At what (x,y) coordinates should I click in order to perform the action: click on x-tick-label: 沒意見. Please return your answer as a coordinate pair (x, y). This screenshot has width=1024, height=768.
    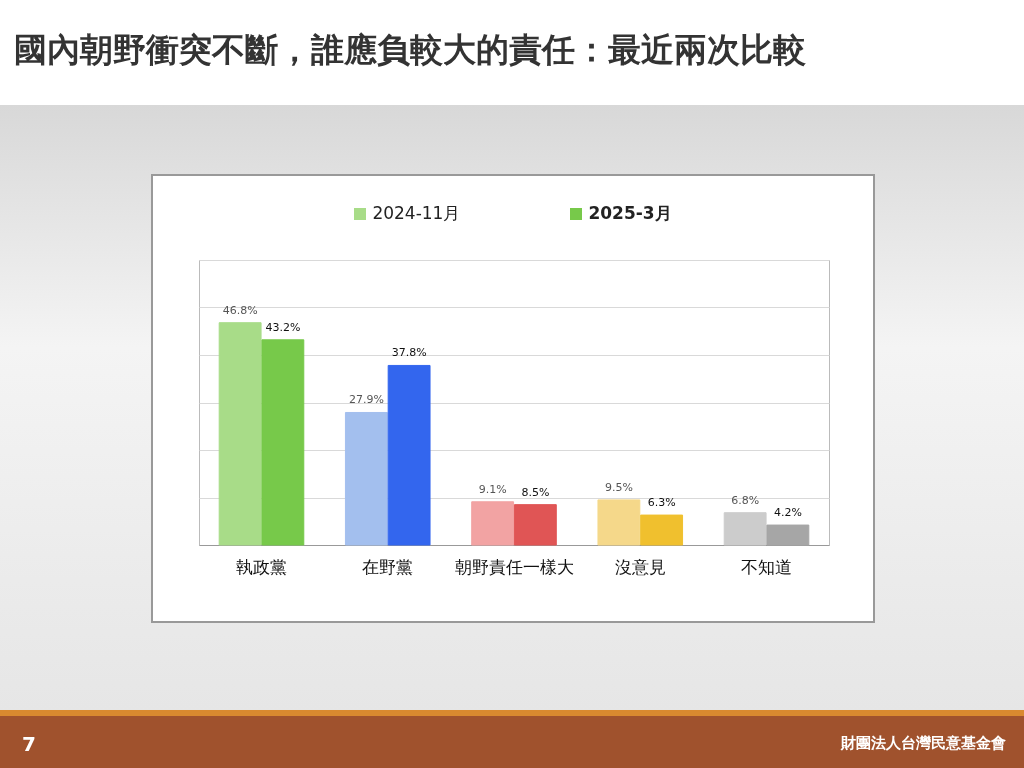
    Looking at the image, I should click on (640, 566).